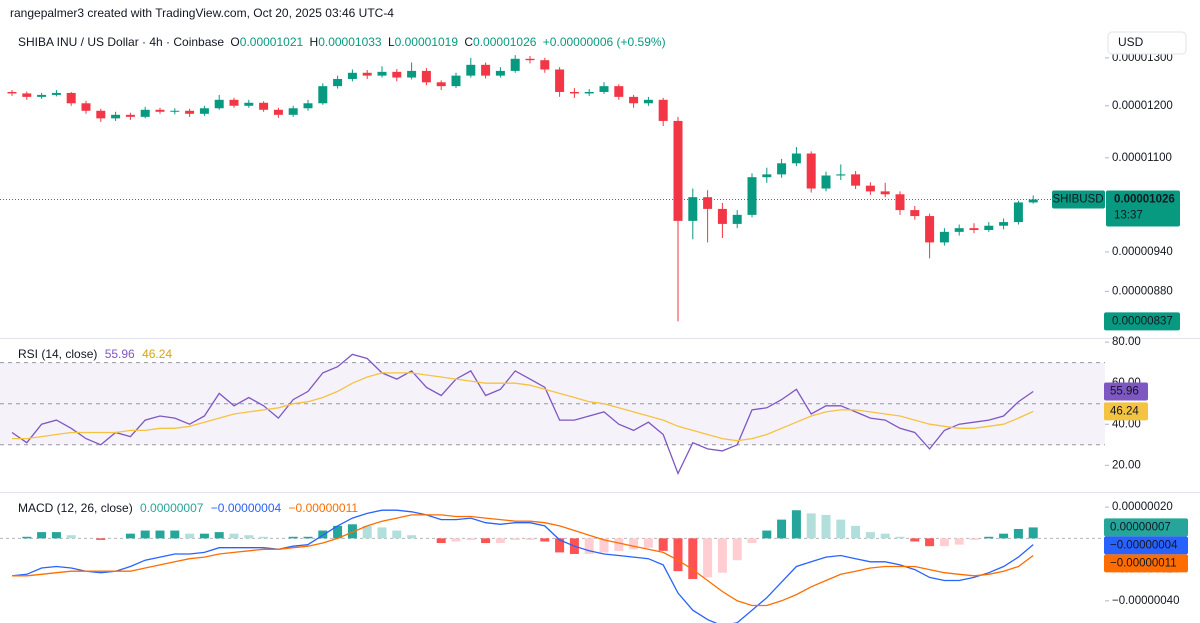  I want to click on y-tick-label: 0.00000880, so click(1142, 291).